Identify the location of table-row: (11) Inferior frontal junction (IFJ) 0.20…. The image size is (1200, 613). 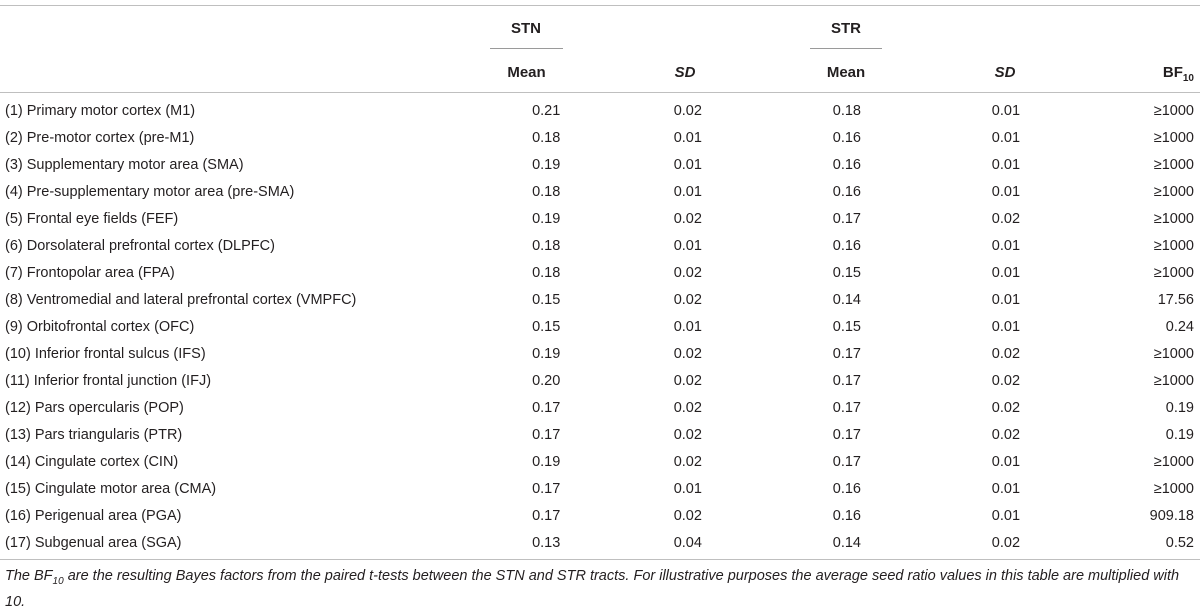
(600, 380).